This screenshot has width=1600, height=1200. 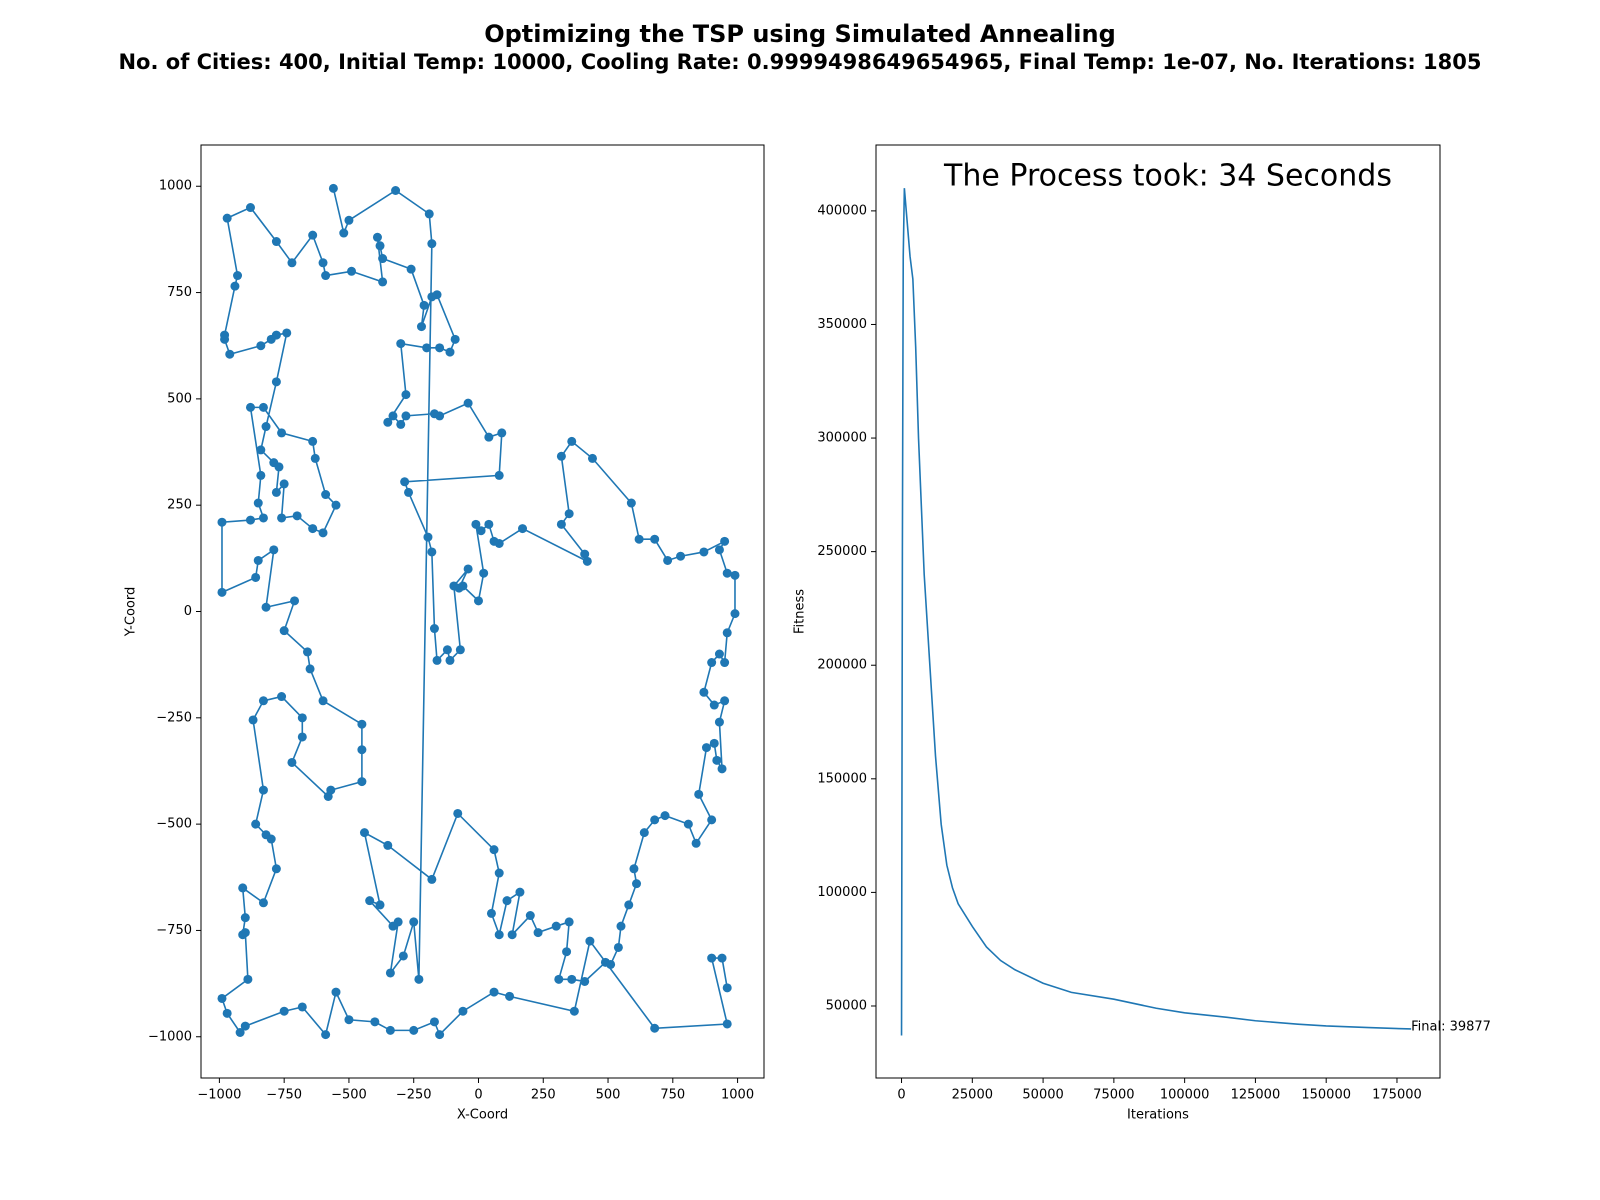 I want to click on y-tick-label: −1000, so click(x=170, y=1036).